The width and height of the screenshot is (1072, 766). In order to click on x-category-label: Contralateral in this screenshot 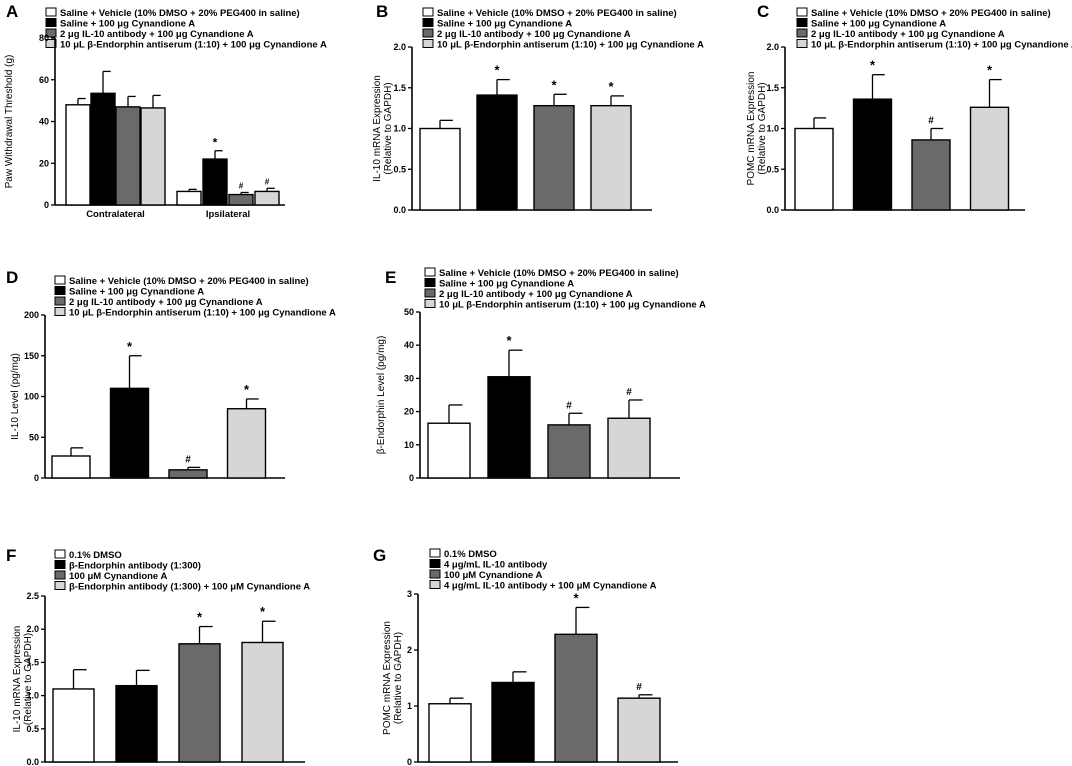, I will do `click(115, 214)`.